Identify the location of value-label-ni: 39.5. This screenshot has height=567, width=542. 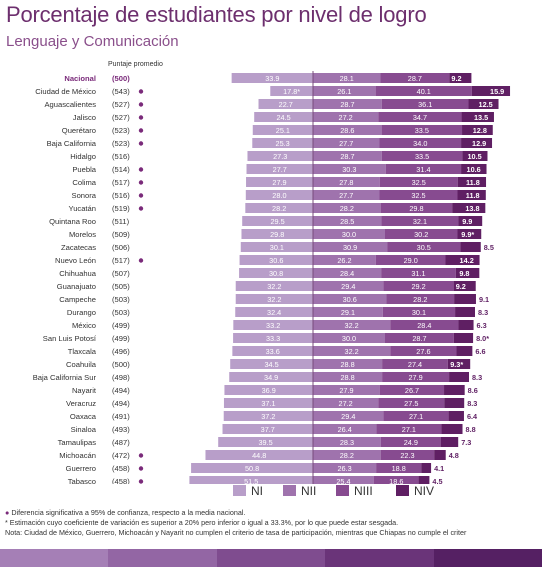
(265, 442).